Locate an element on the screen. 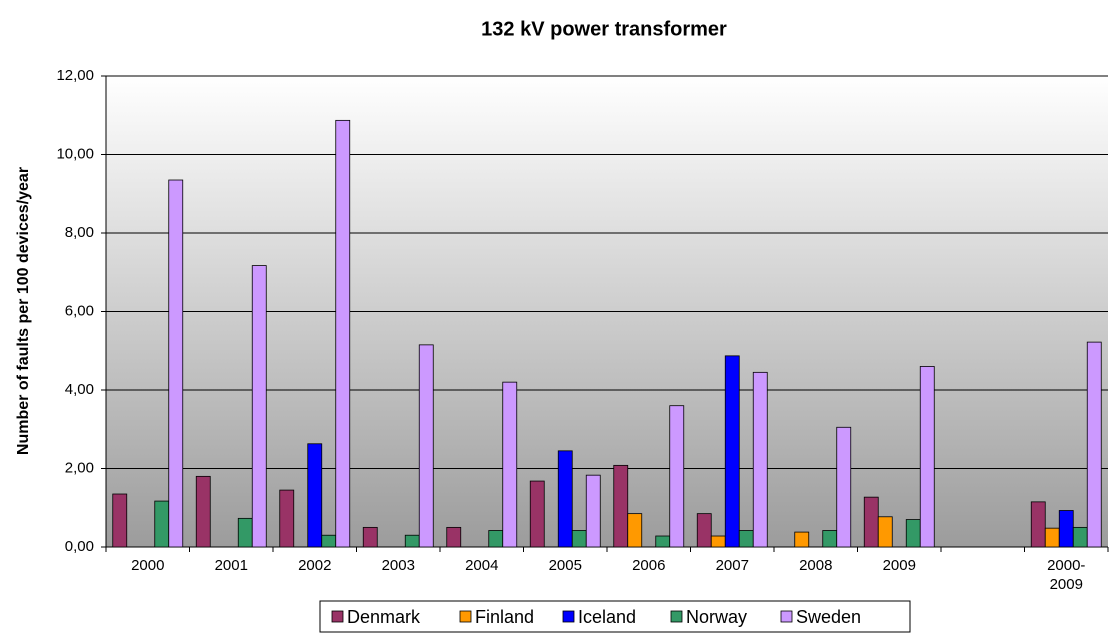 The width and height of the screenshot is (1110, 633). legend-box is located at coordinates (615, 616).